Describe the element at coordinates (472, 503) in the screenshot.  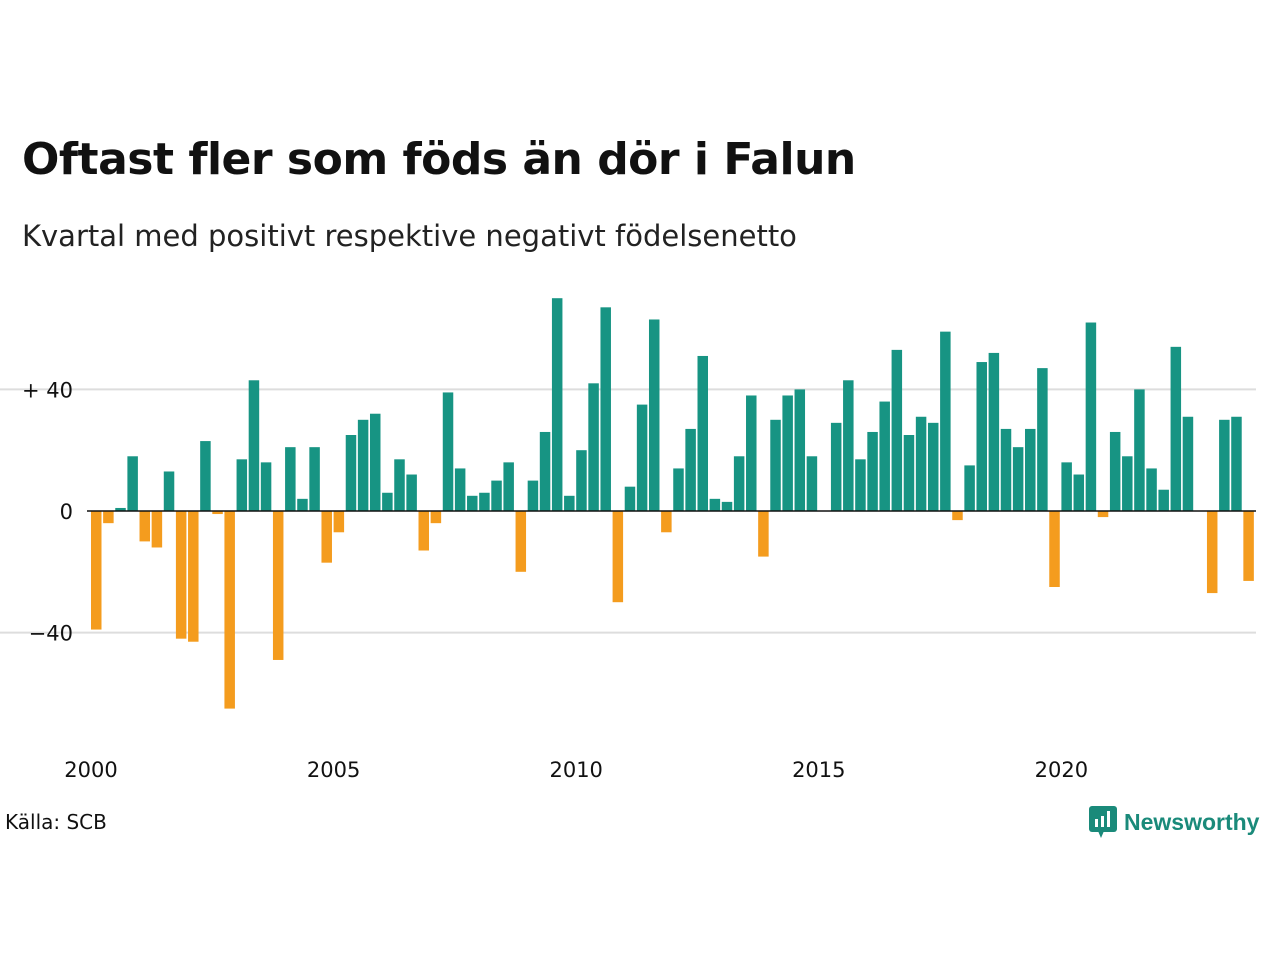
I see `bar-2007-q4` at that location.